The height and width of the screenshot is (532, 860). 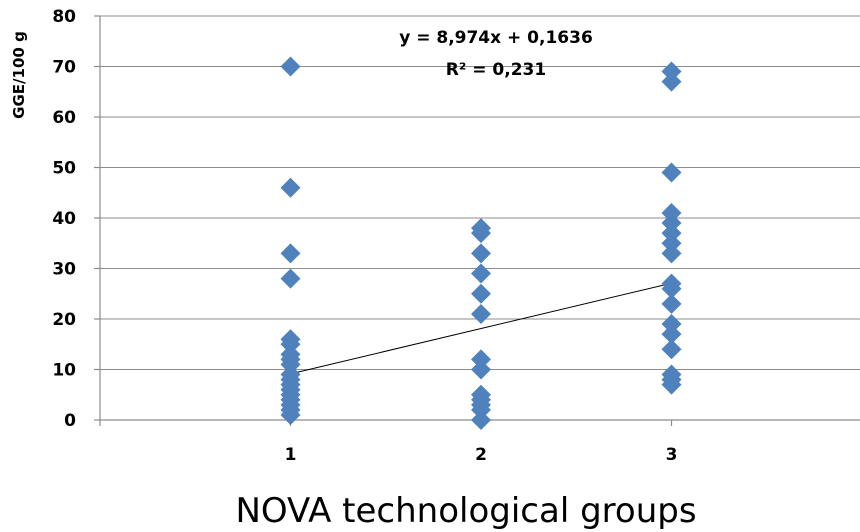 I want to click on y-tick-label: 40, so click(x=64, y=219).